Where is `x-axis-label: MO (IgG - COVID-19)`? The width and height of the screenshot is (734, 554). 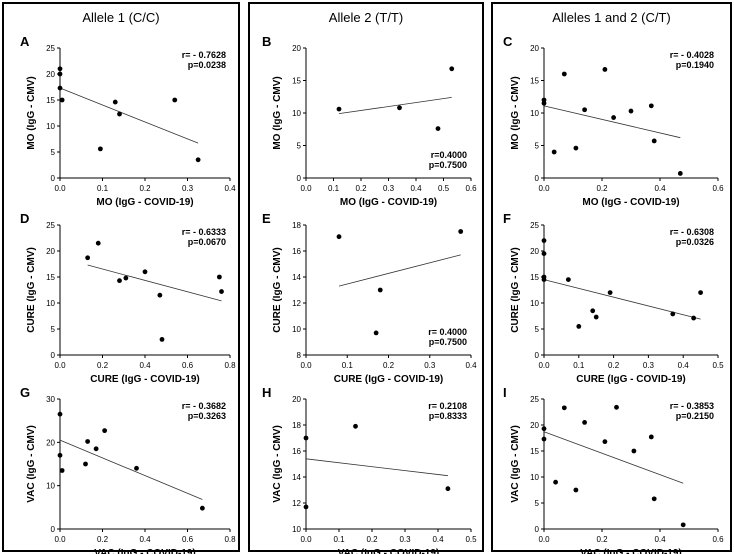 x-axis-label: MO (IgG - COVID-19) is located at coordinates (630, 202).